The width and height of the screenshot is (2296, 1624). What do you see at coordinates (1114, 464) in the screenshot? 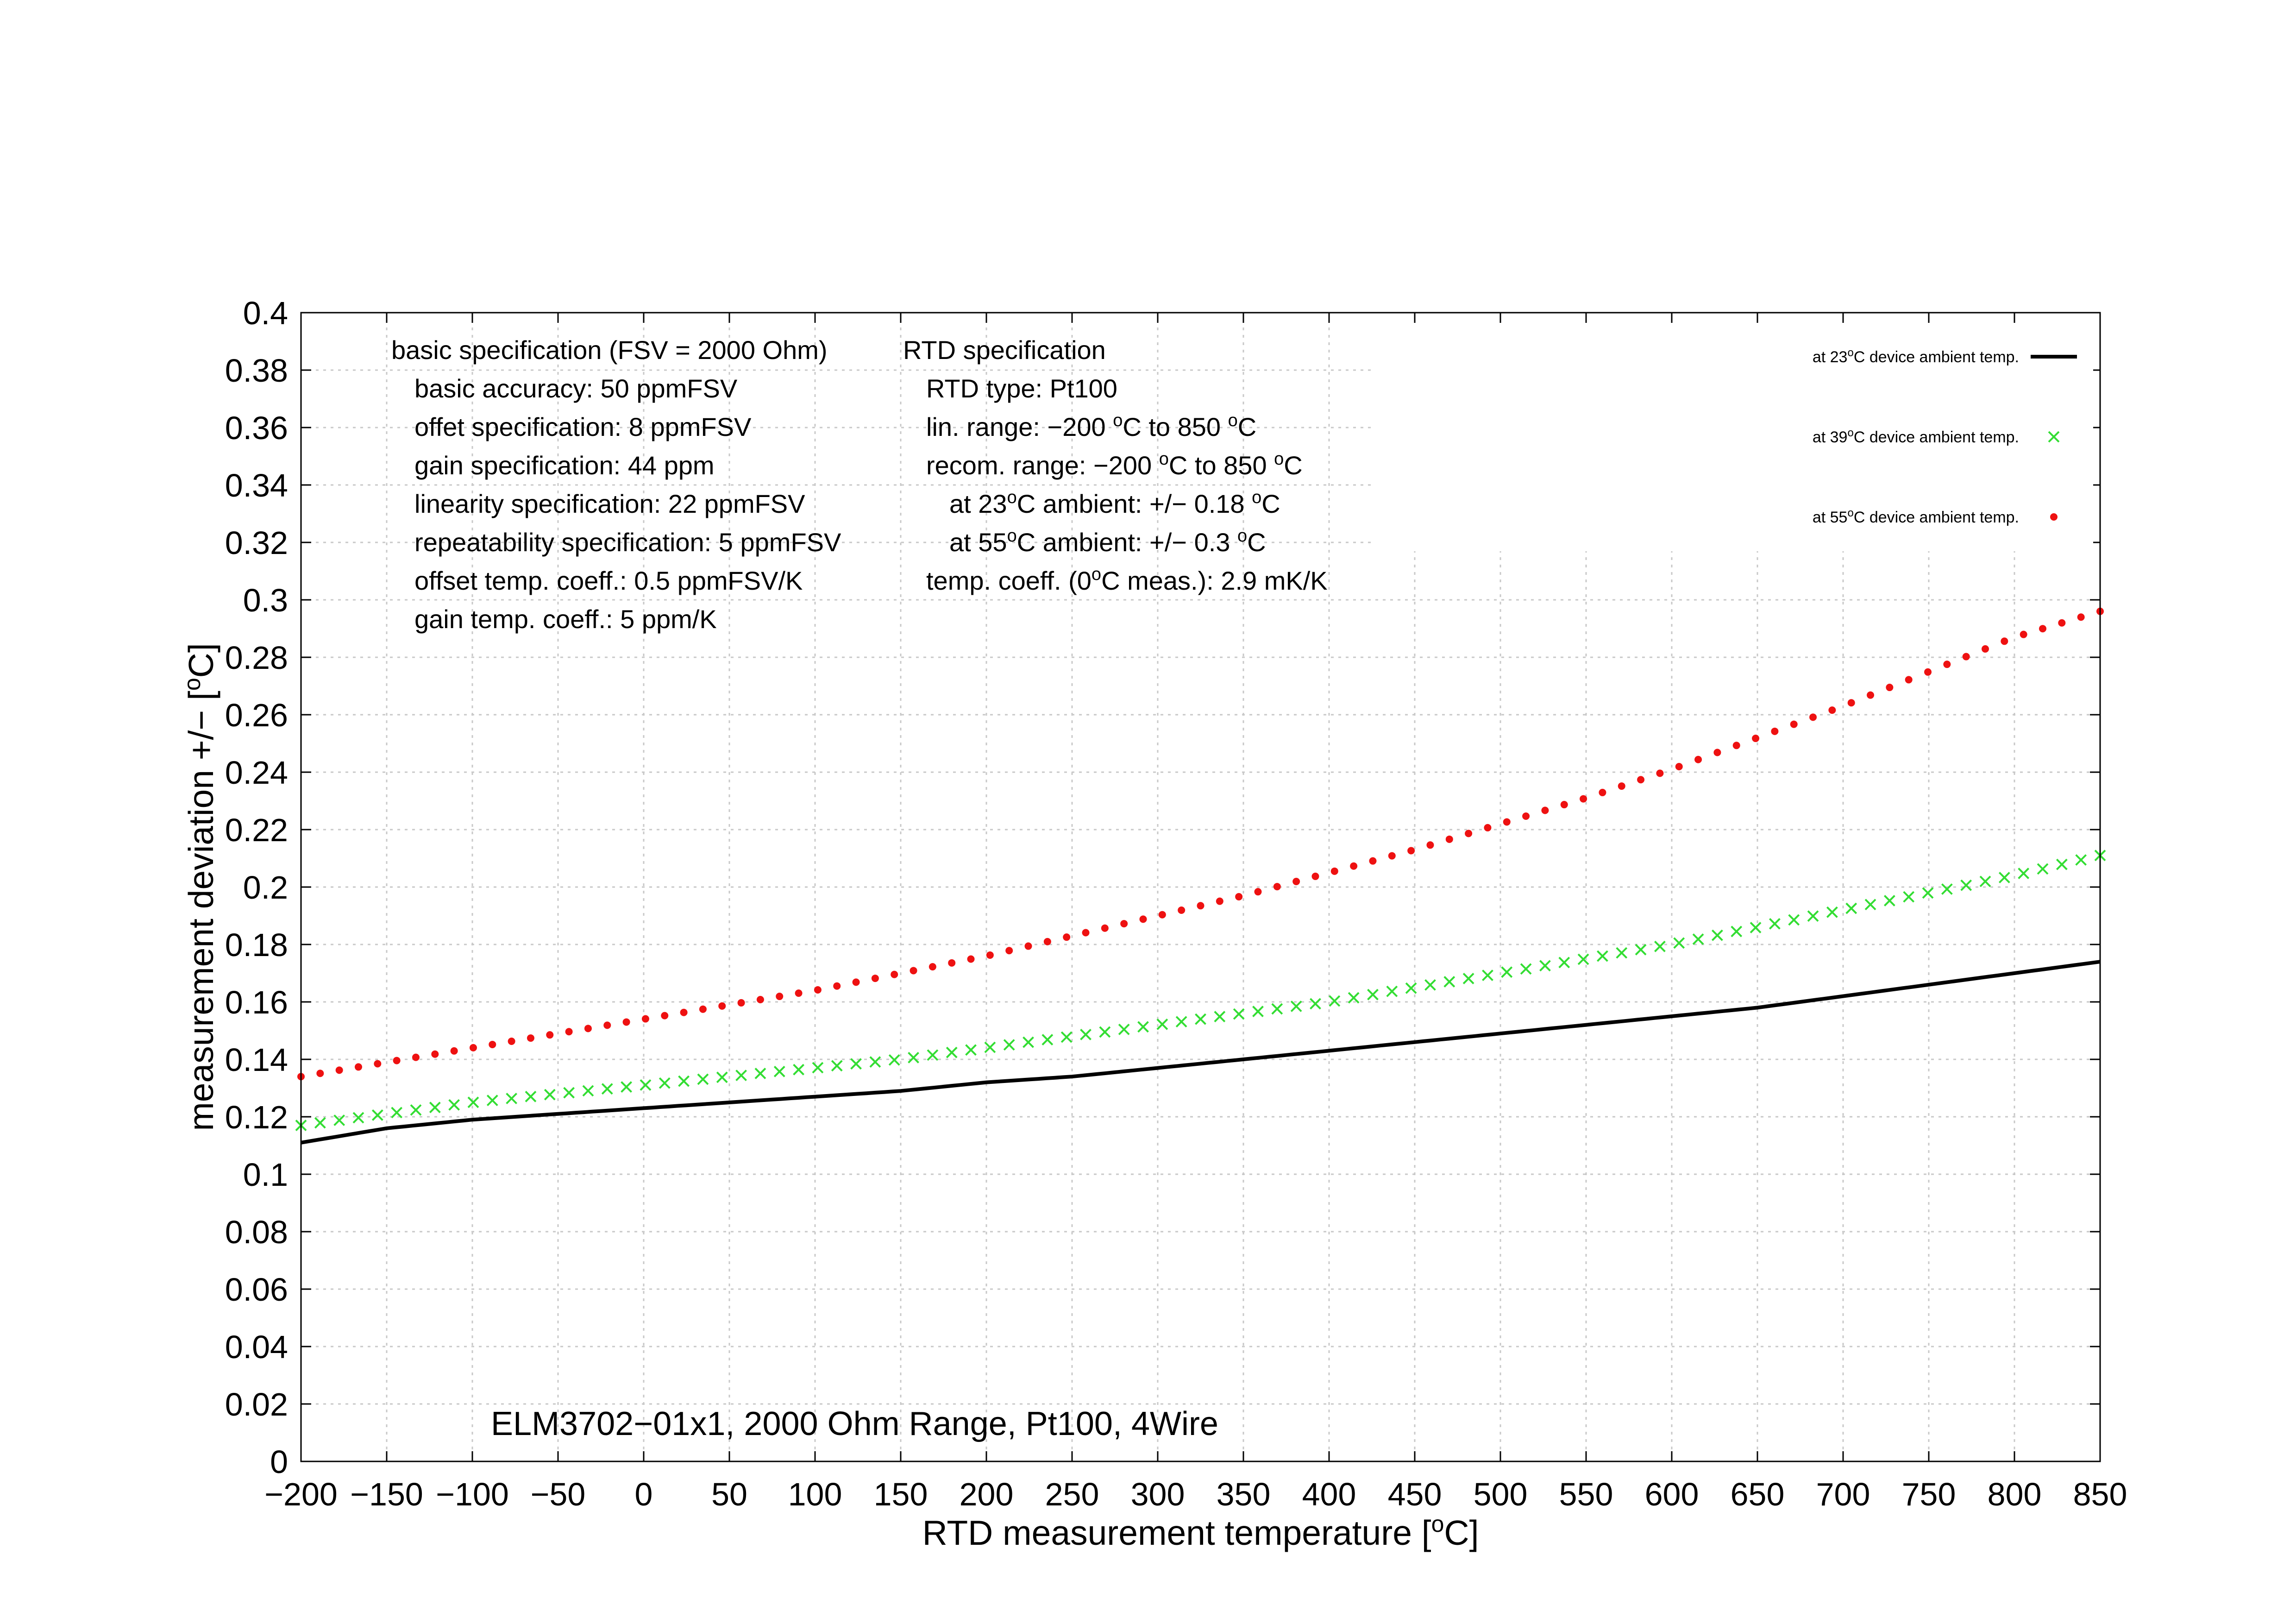
I see `rtd-spec-line: recom. range: −200 oC to 850 oC` at bounding box center [1114, 464].